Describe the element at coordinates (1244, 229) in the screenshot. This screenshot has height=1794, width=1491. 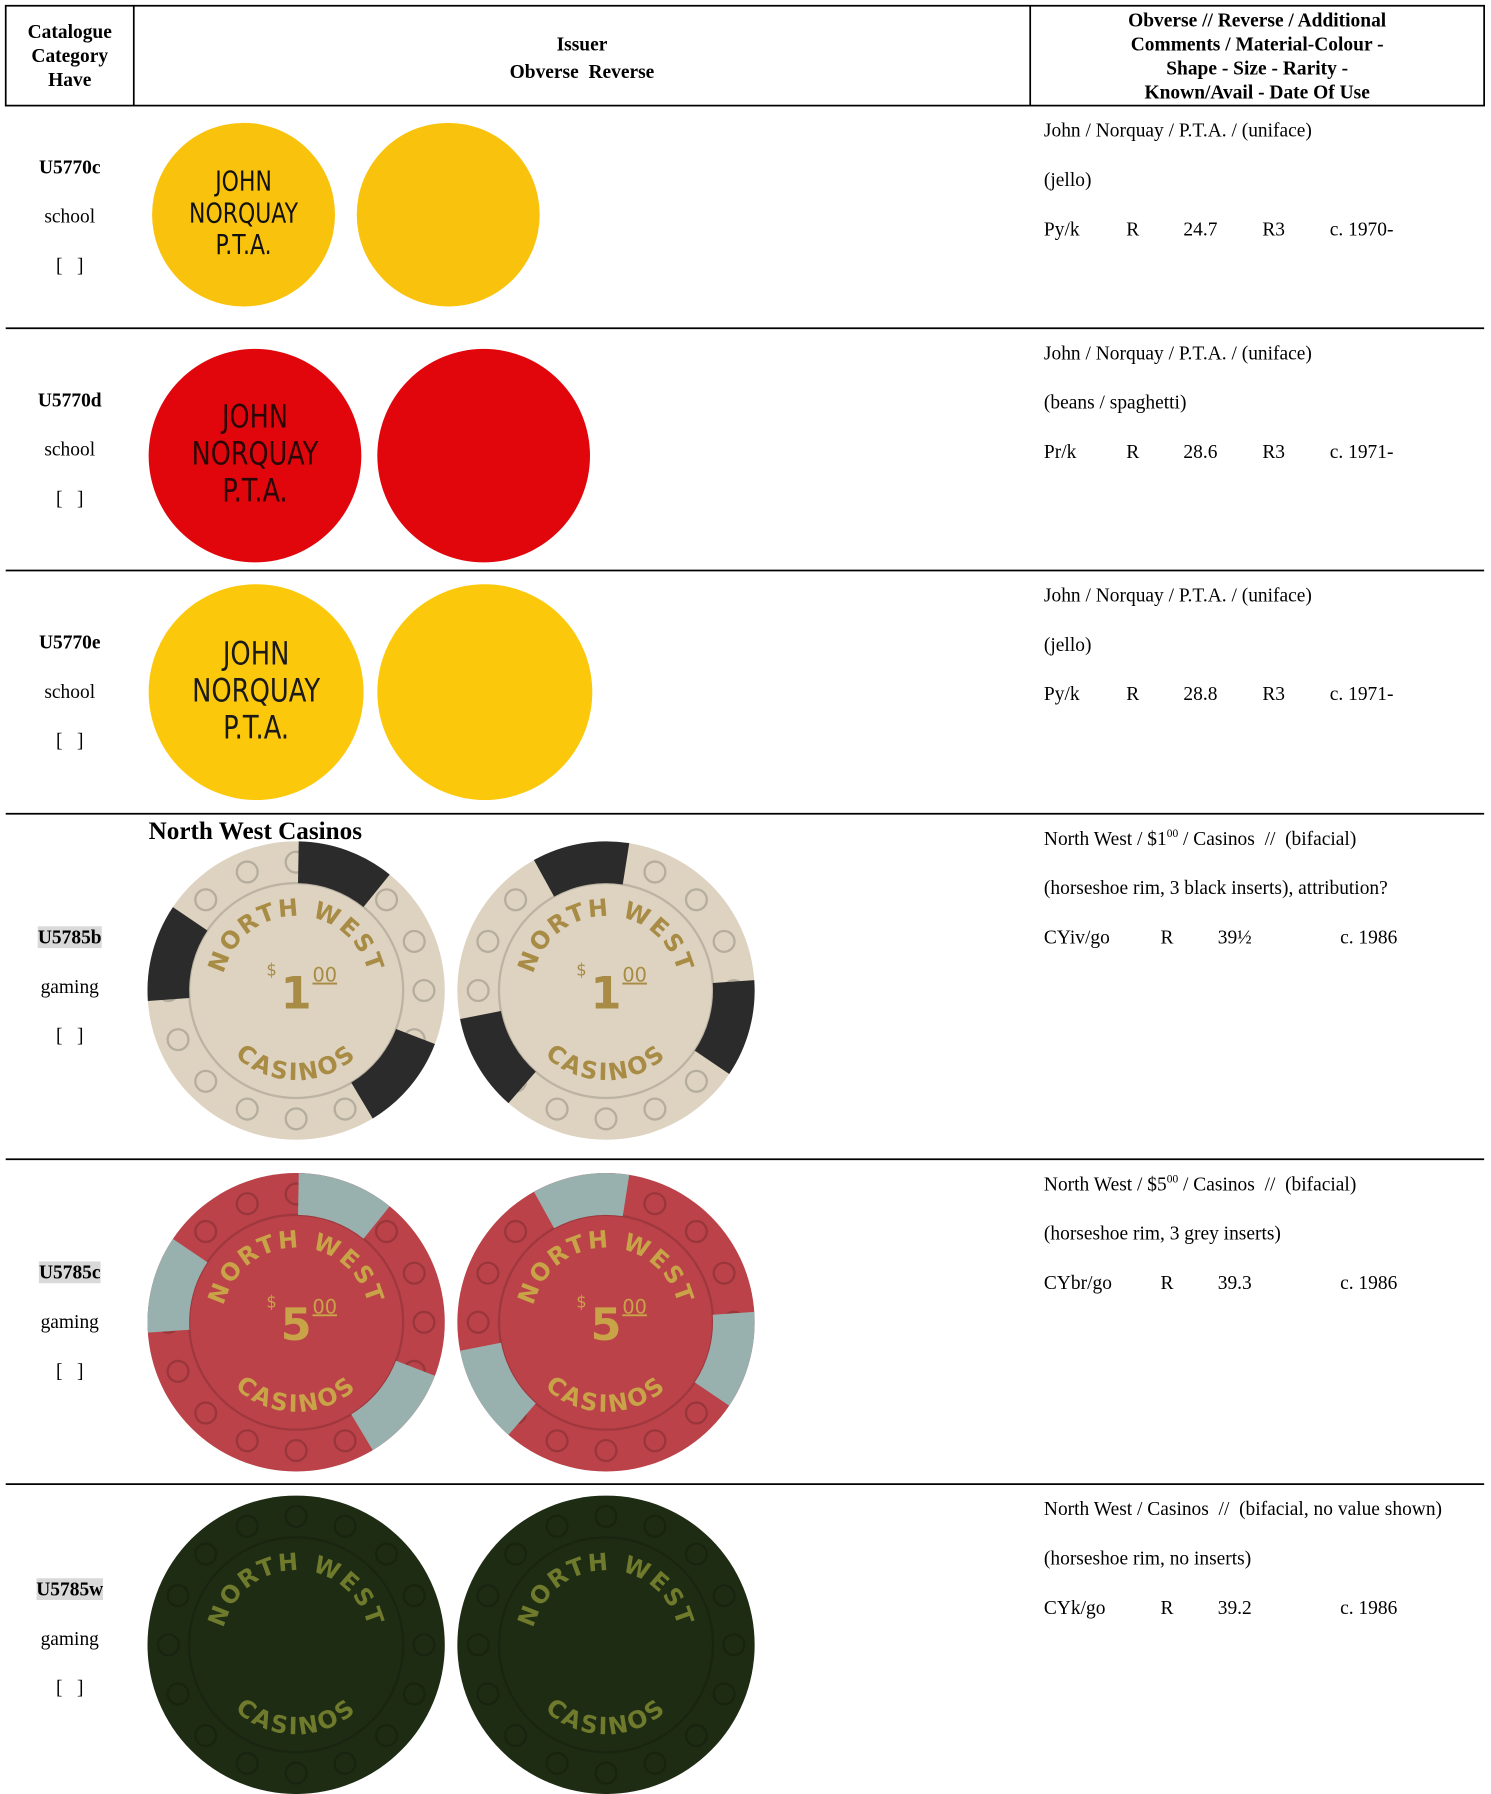
I see `details-line: Py/k R 24.7 R3 c. 1970-` at that location.